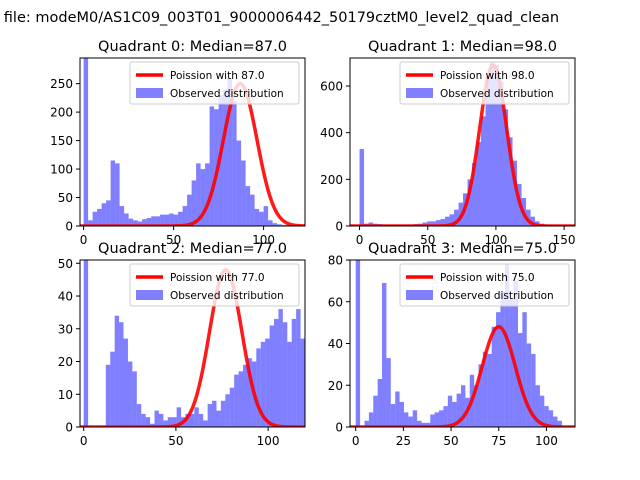  I want to click on x-tick-label: 75, so click(498, 441).